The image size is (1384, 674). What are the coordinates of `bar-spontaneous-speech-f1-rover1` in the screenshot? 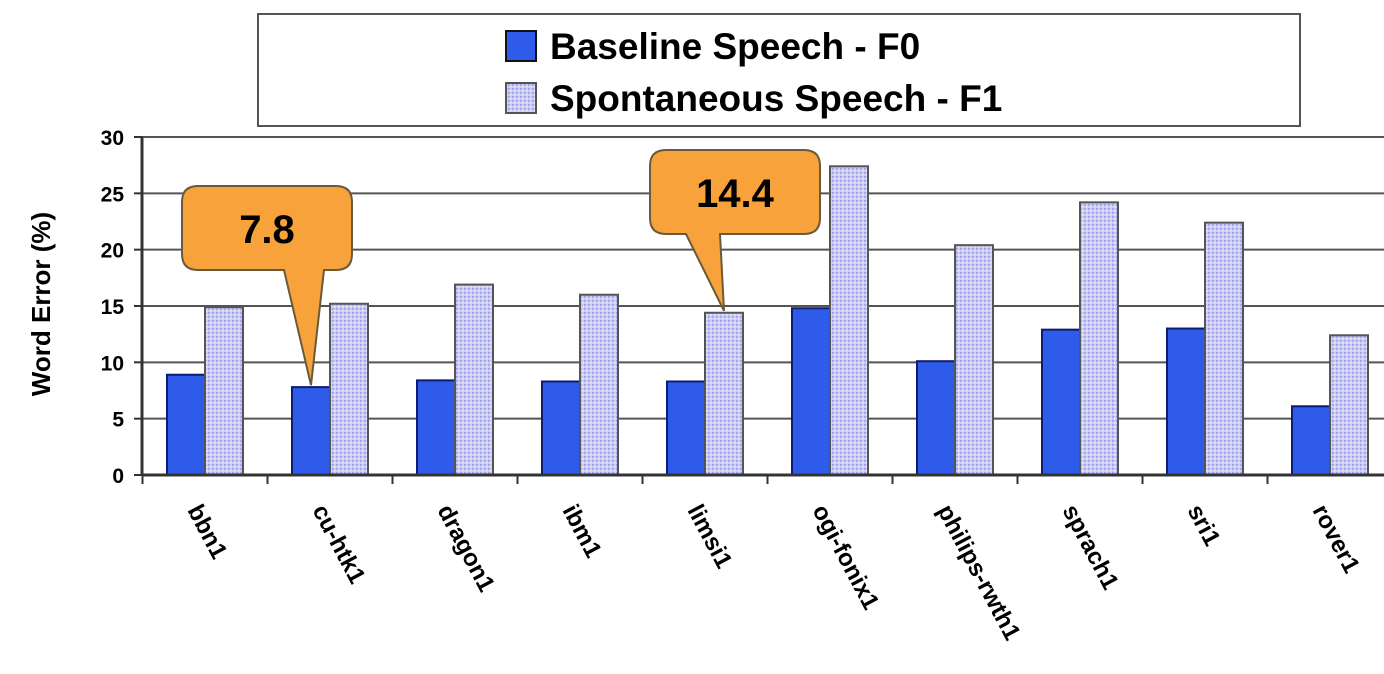 It's located at (1349, 405).